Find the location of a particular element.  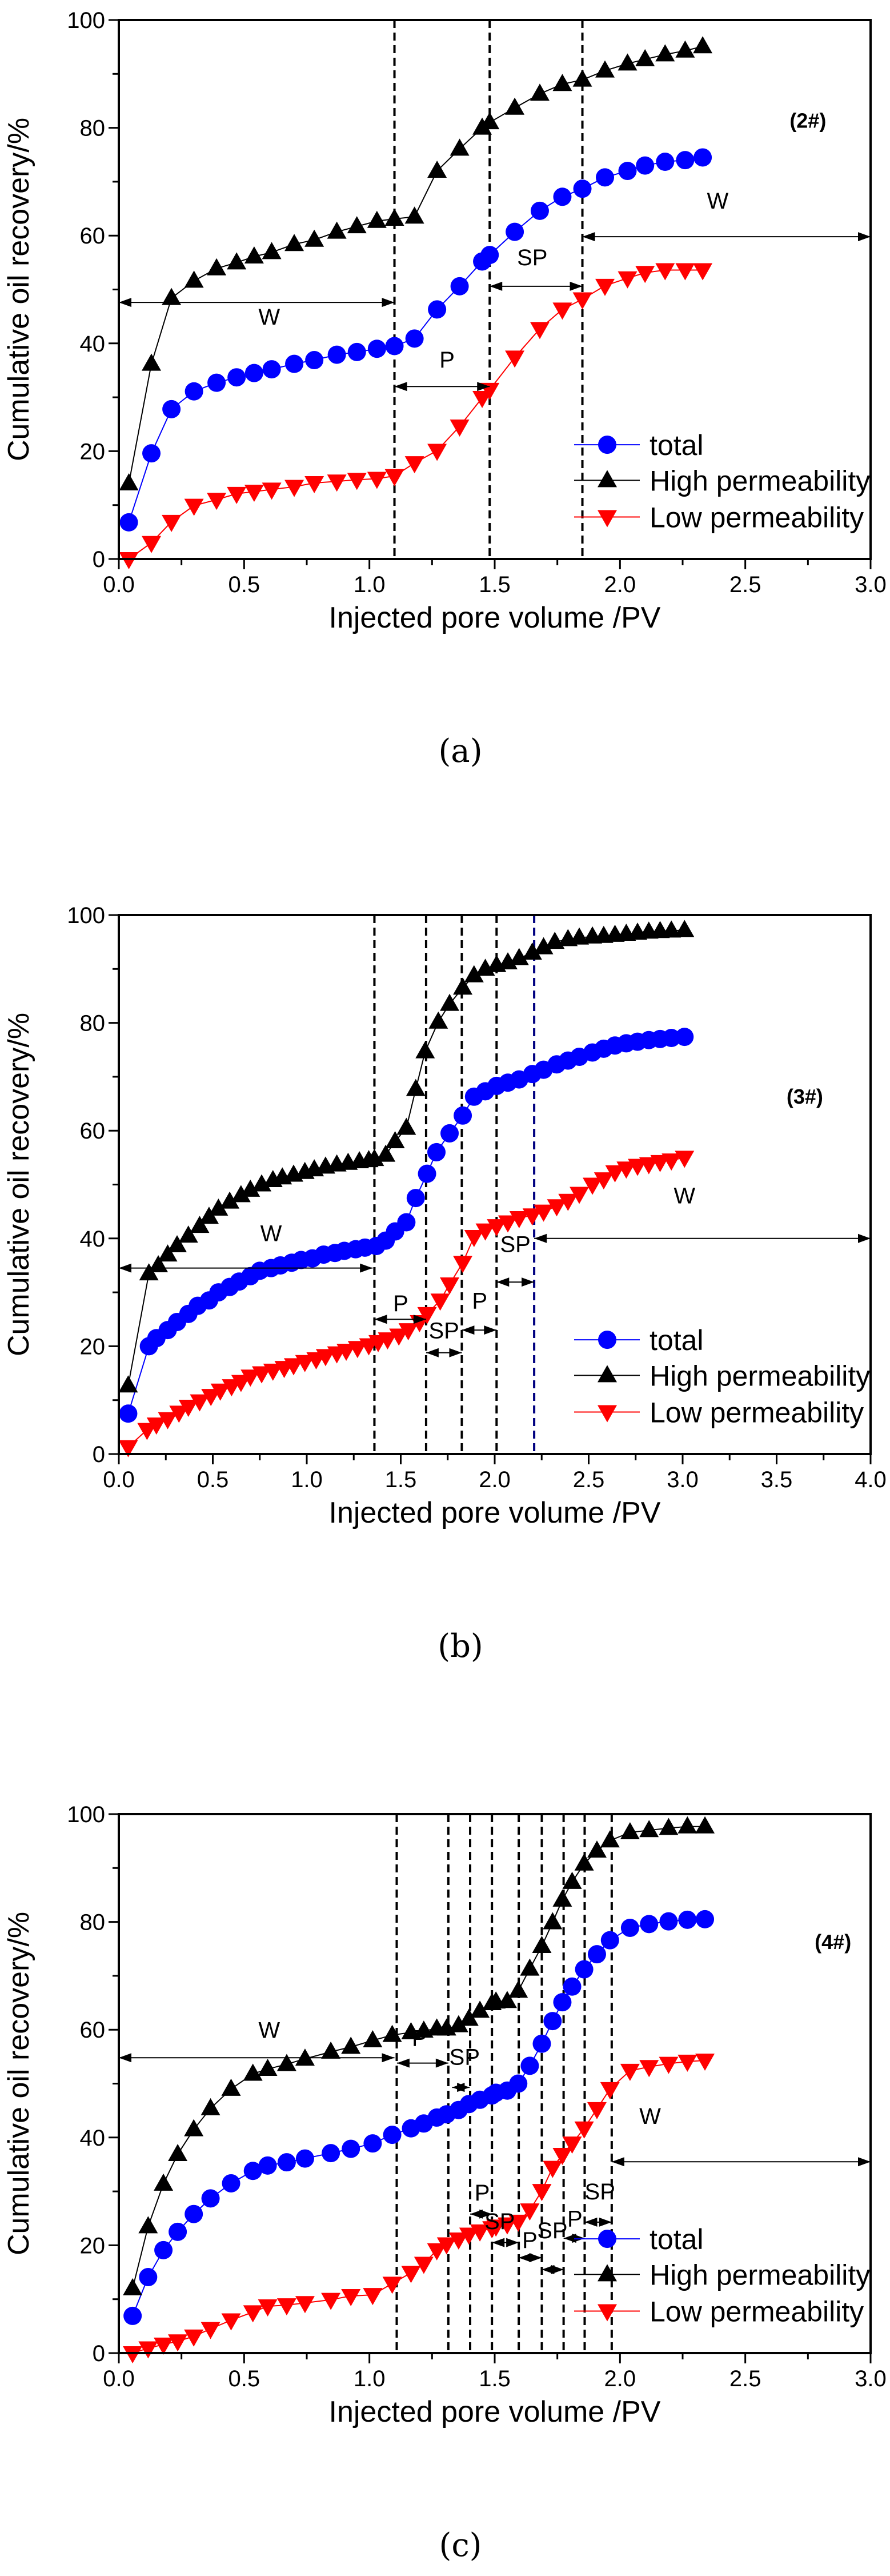

x-tick-label: 2.0 is located at coordinates (620, 584).